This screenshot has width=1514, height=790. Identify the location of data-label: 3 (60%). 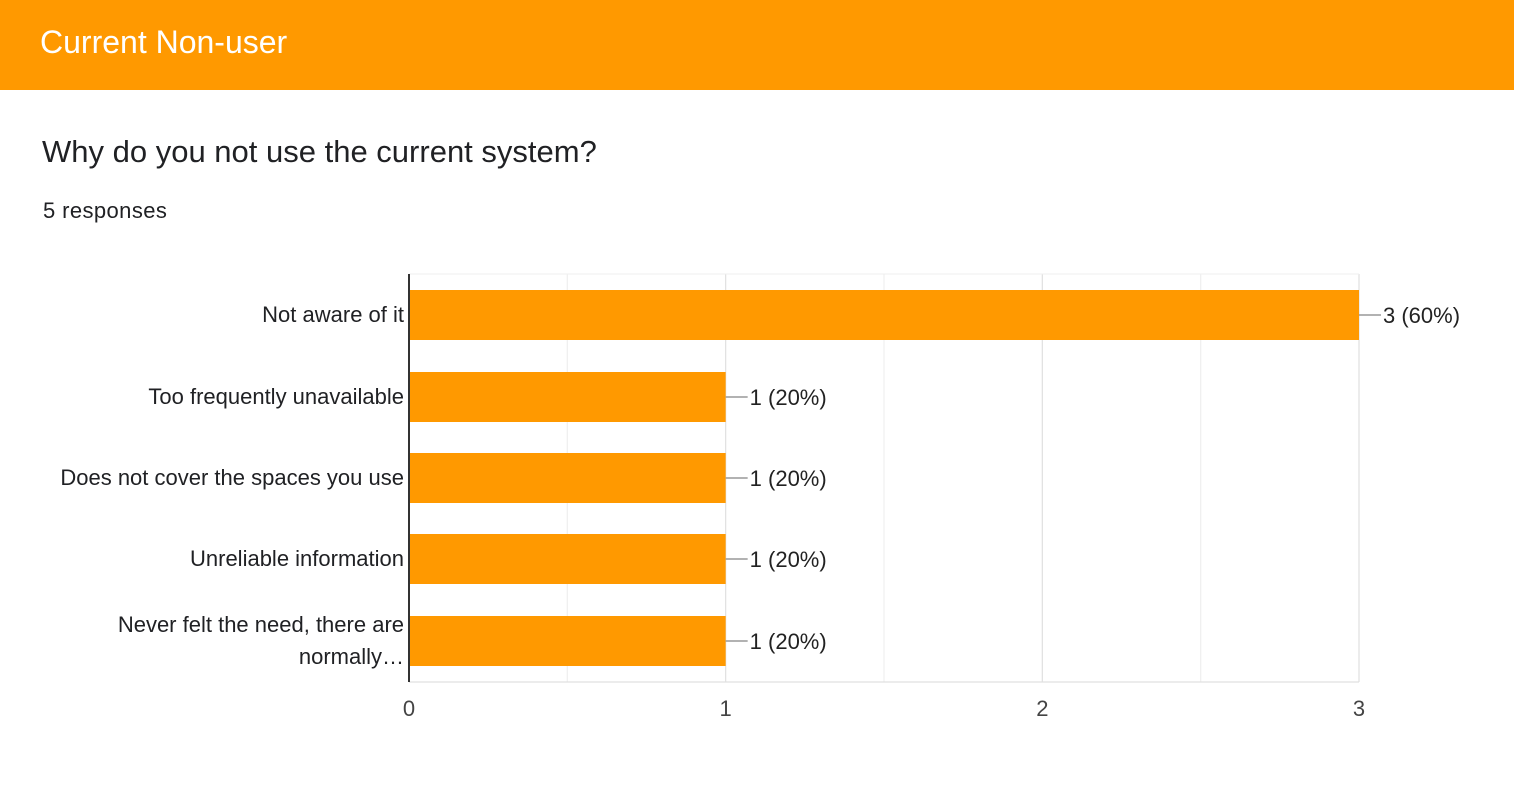
(1421, 315).